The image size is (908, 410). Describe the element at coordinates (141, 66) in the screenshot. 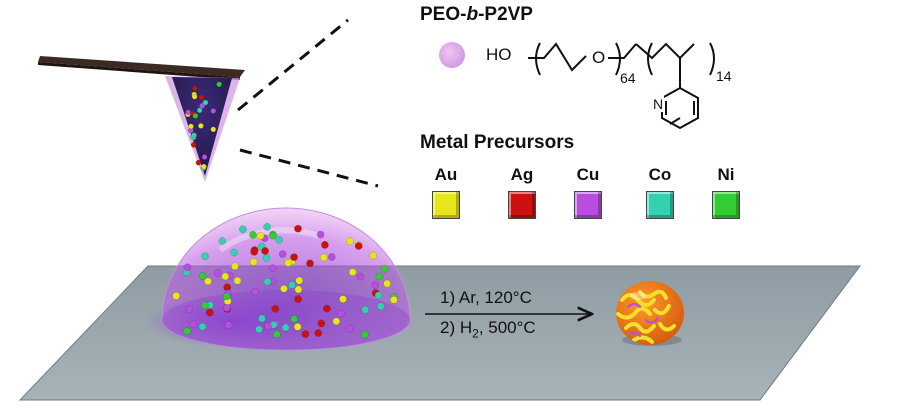

I see `afm-cantilever` at that location.